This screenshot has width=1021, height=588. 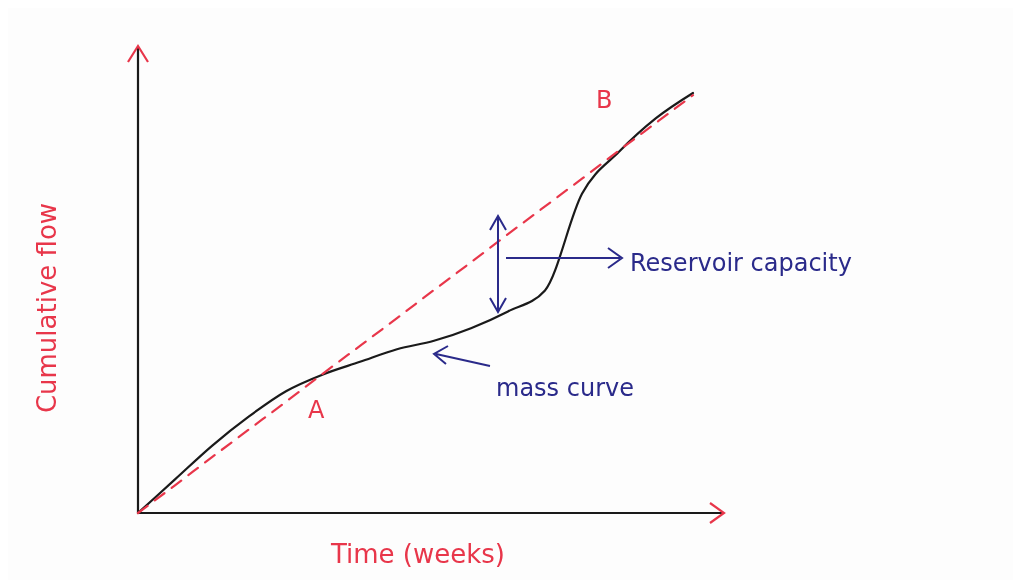 I want to click on annotation: Reservoir capacity, so click(x=741, y=263).